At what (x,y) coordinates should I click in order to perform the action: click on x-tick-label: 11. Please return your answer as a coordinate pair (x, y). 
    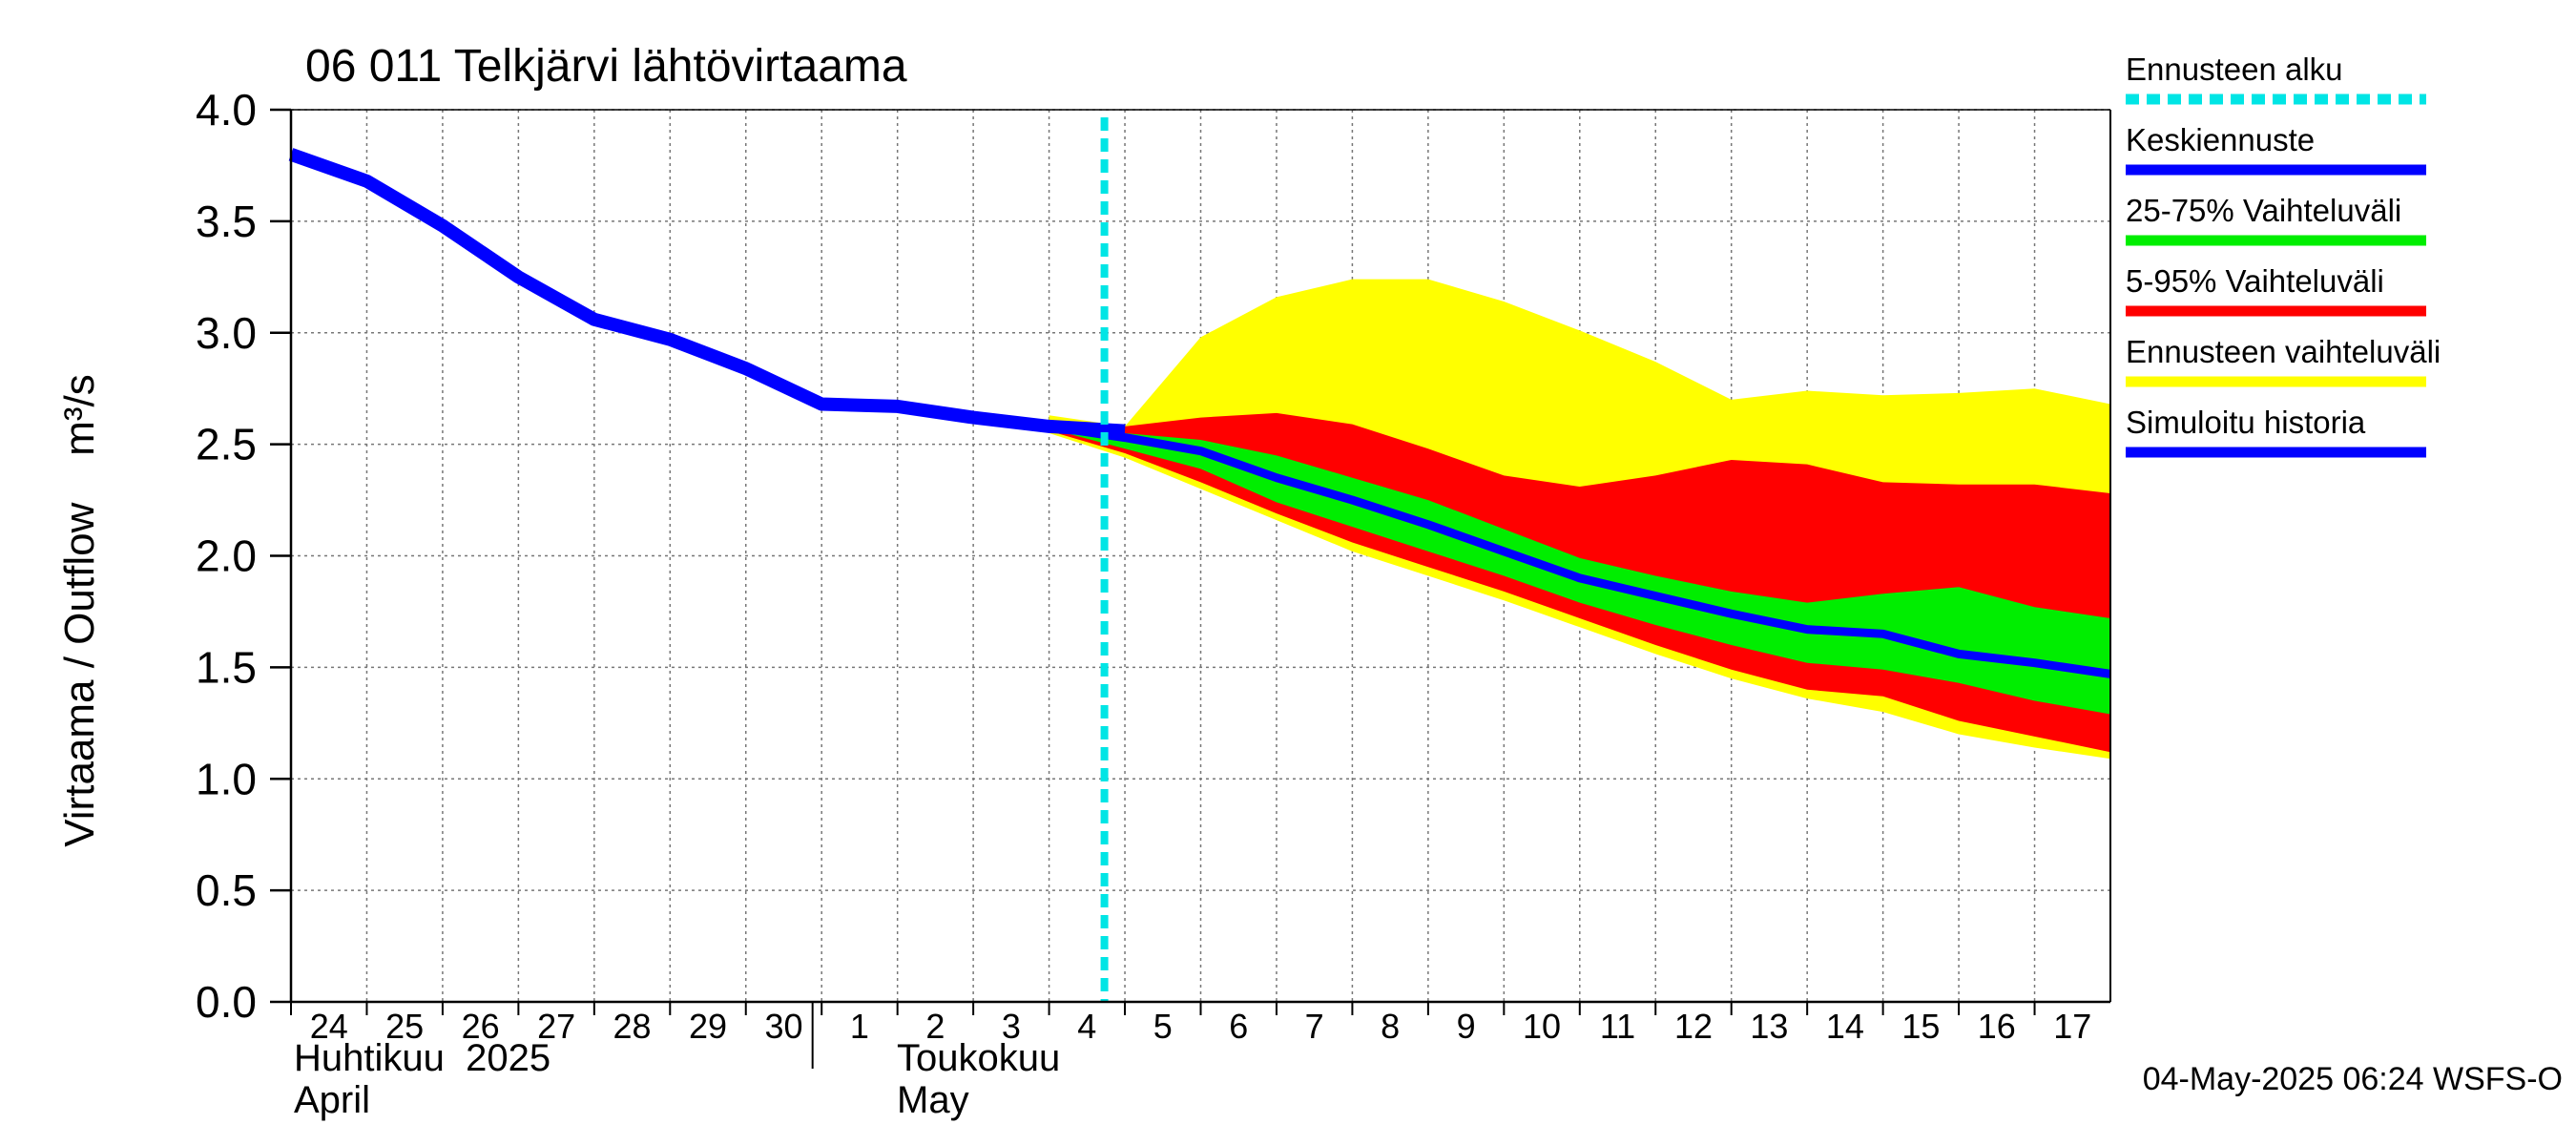
    Looking at the image, I should click on (1617, 1026).